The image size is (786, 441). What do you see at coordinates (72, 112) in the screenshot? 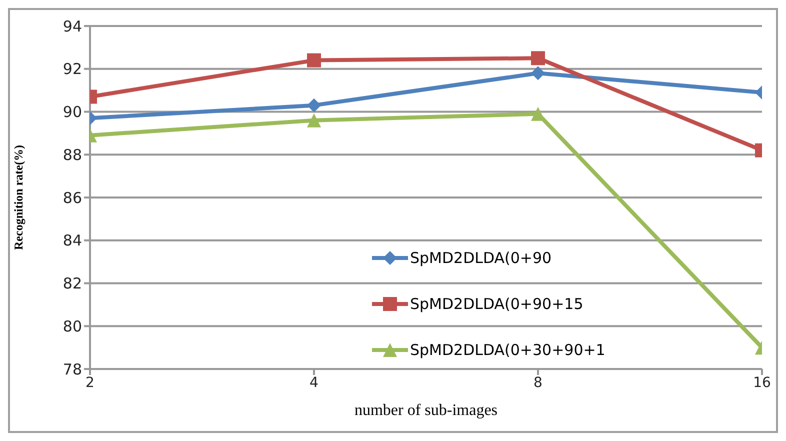
I see `y-tick-label: 90` at bounding box center [72, 112].